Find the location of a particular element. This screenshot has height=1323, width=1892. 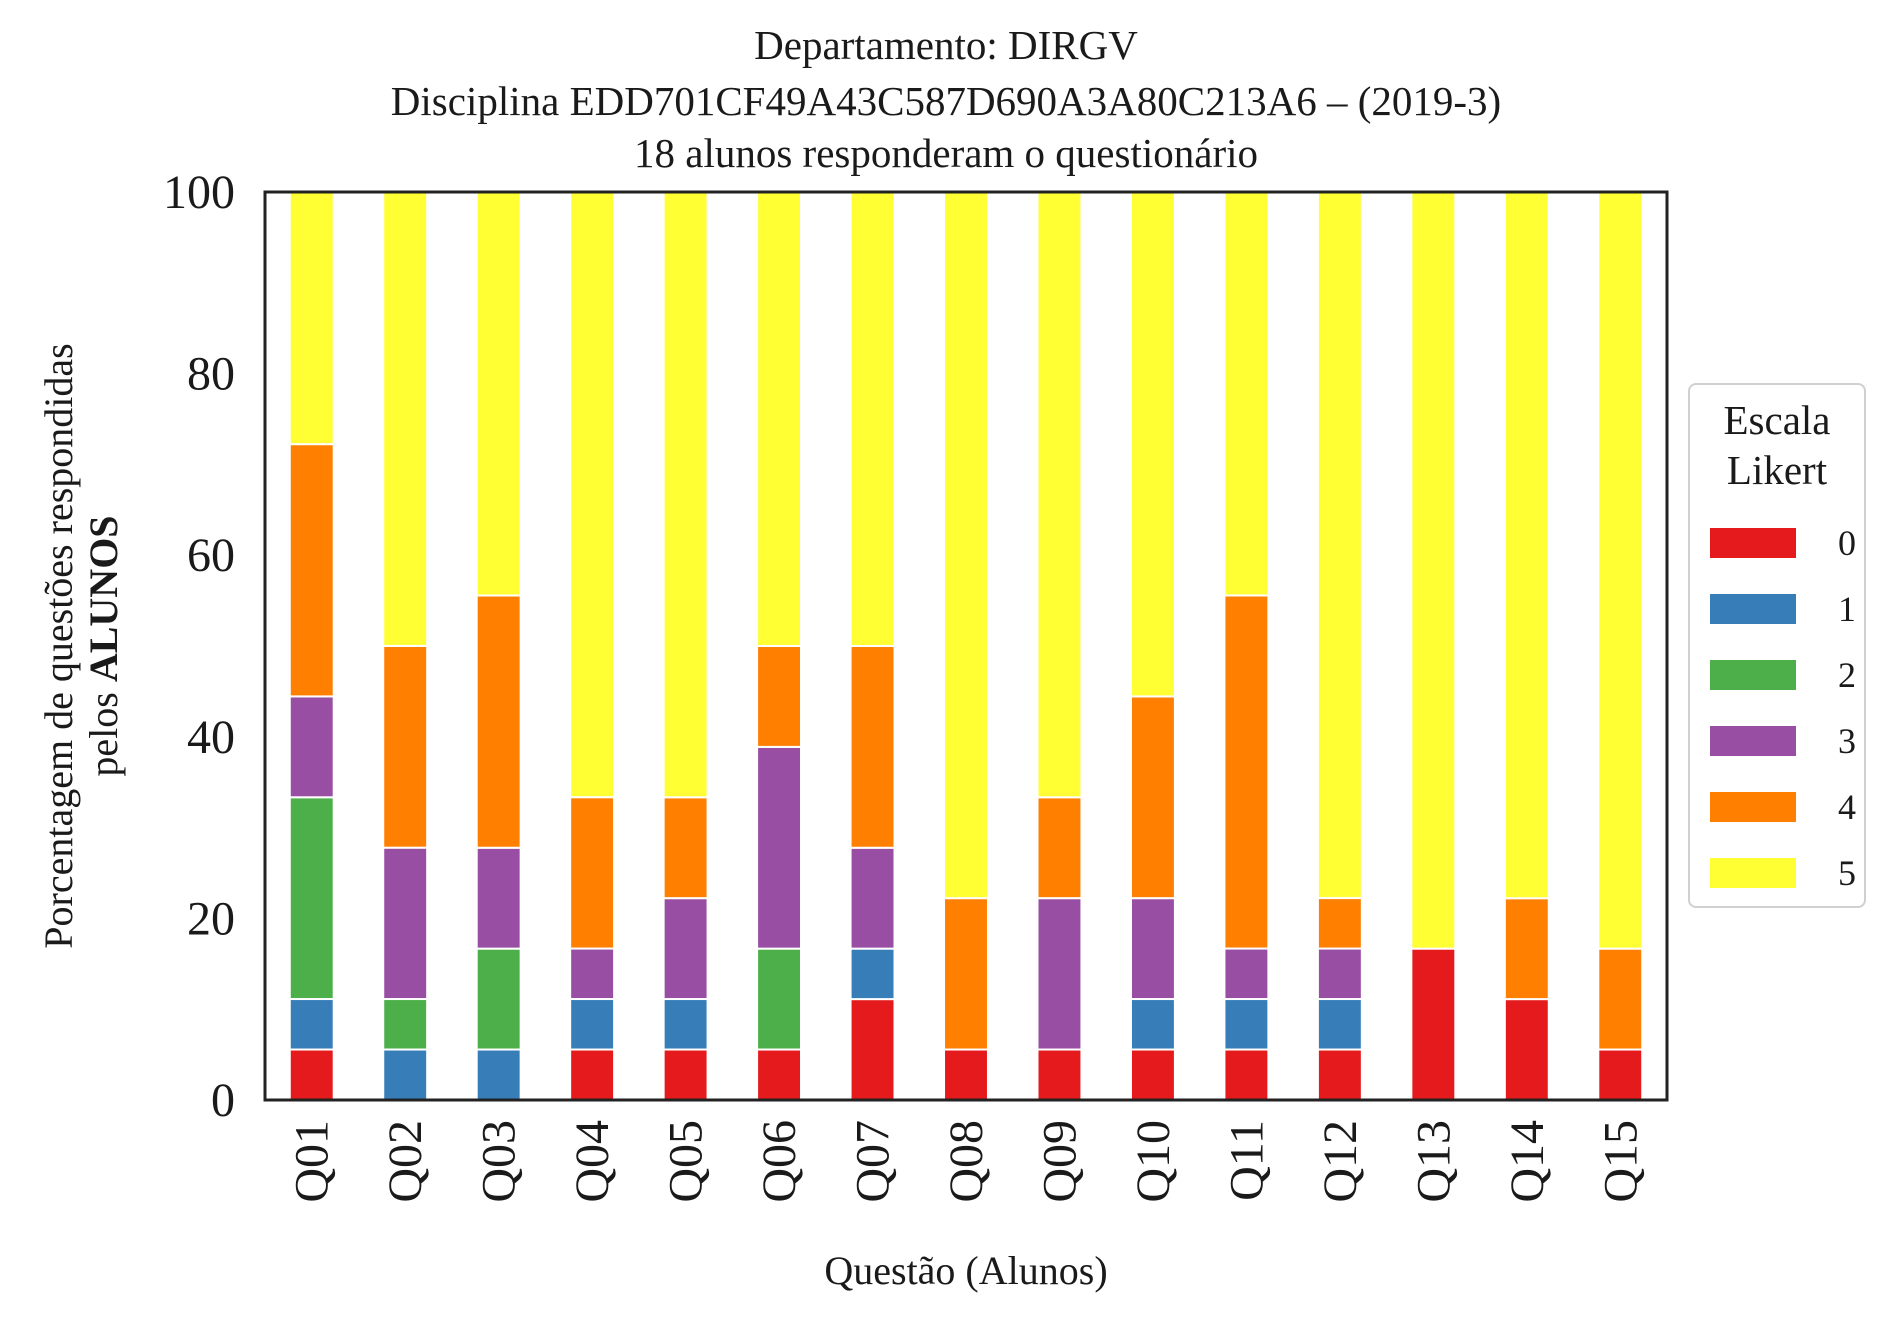

legend-label-0: 0 is located at coordinates (1847, 543).